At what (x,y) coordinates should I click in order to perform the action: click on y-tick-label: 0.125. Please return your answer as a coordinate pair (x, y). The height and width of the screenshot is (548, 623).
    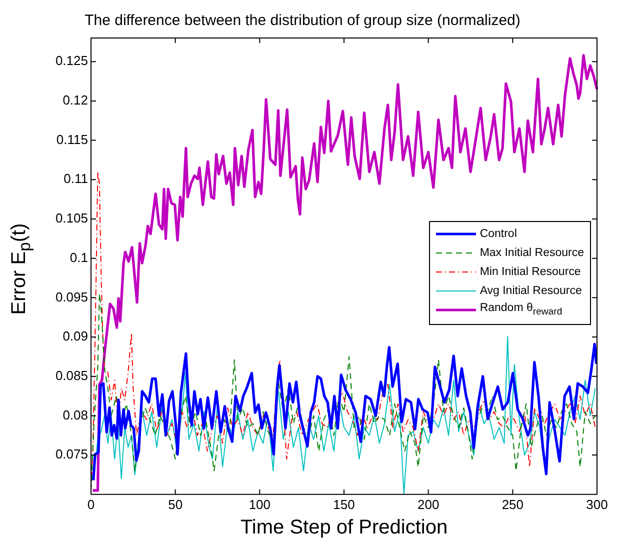
    Looking at the image, I should click on (71, 60).